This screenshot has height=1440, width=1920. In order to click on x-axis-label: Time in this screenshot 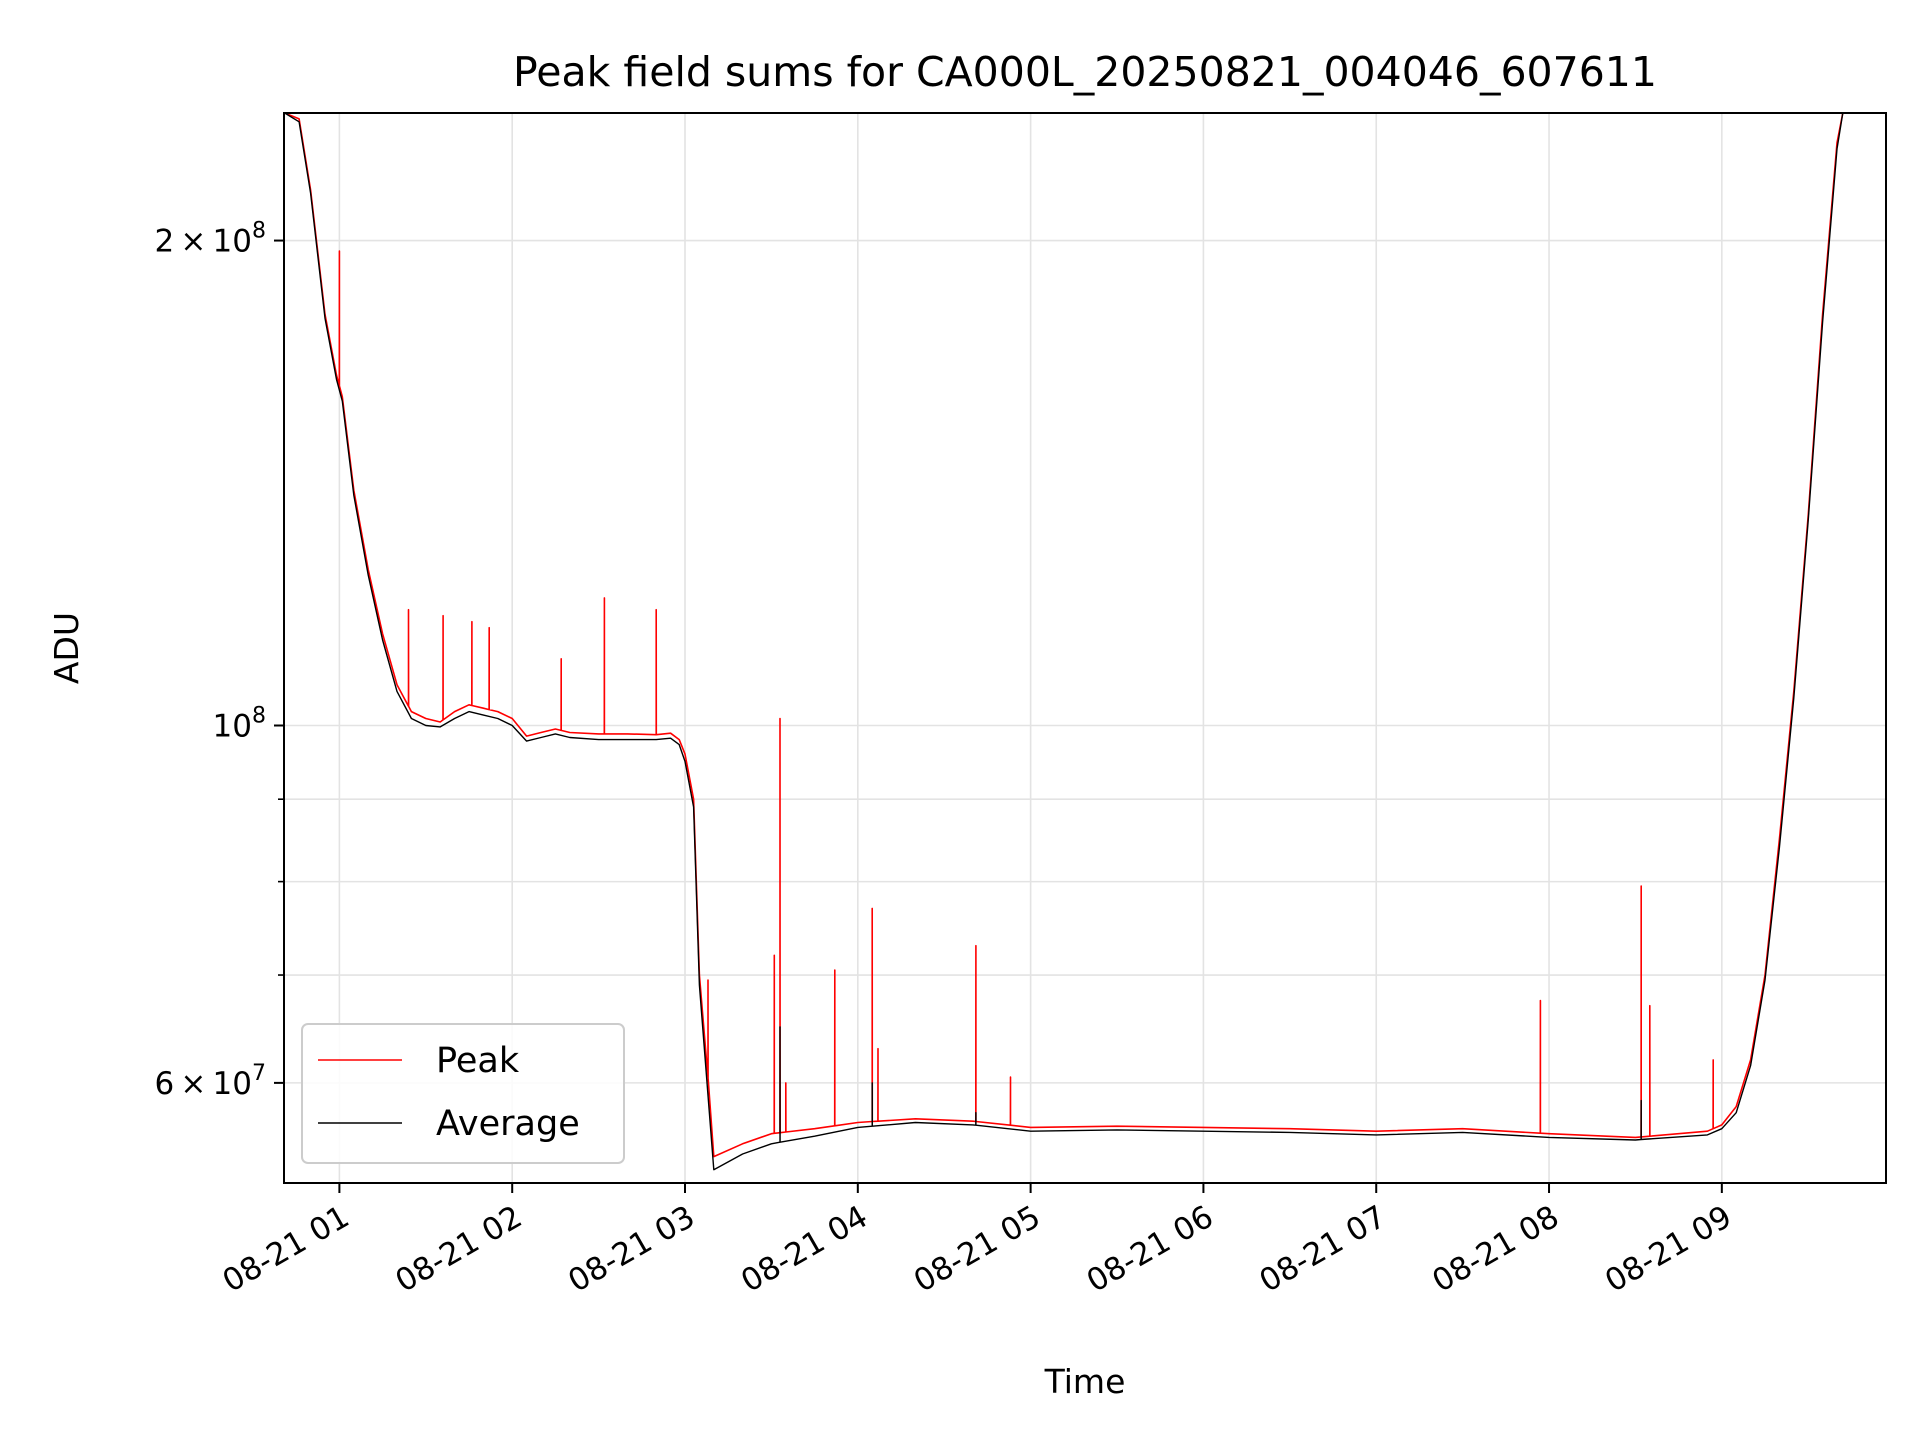, I will do `click(1085, 1381)`.